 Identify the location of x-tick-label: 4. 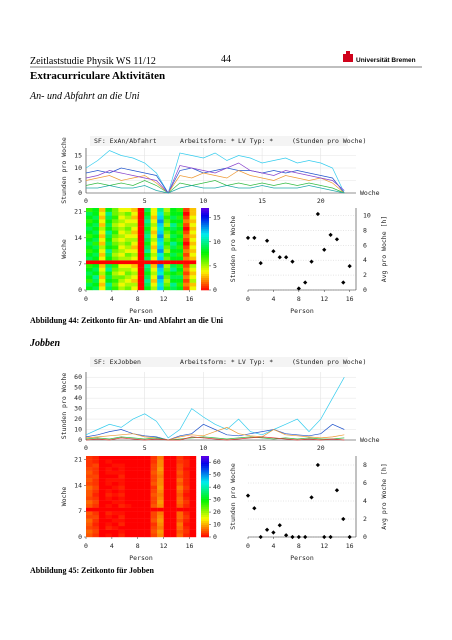
(273, 546).